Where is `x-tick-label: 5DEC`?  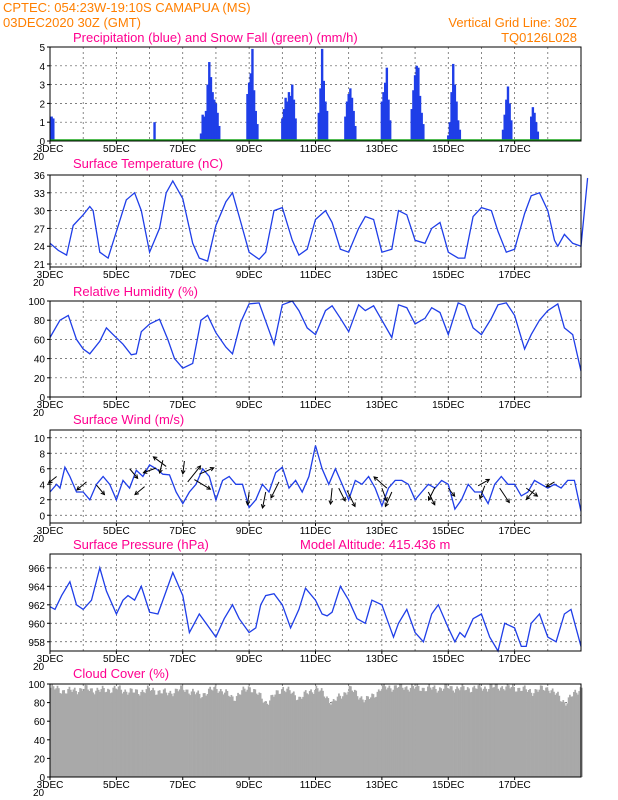
x-tick-label: 5DEC is located at coordinates (116, 659).